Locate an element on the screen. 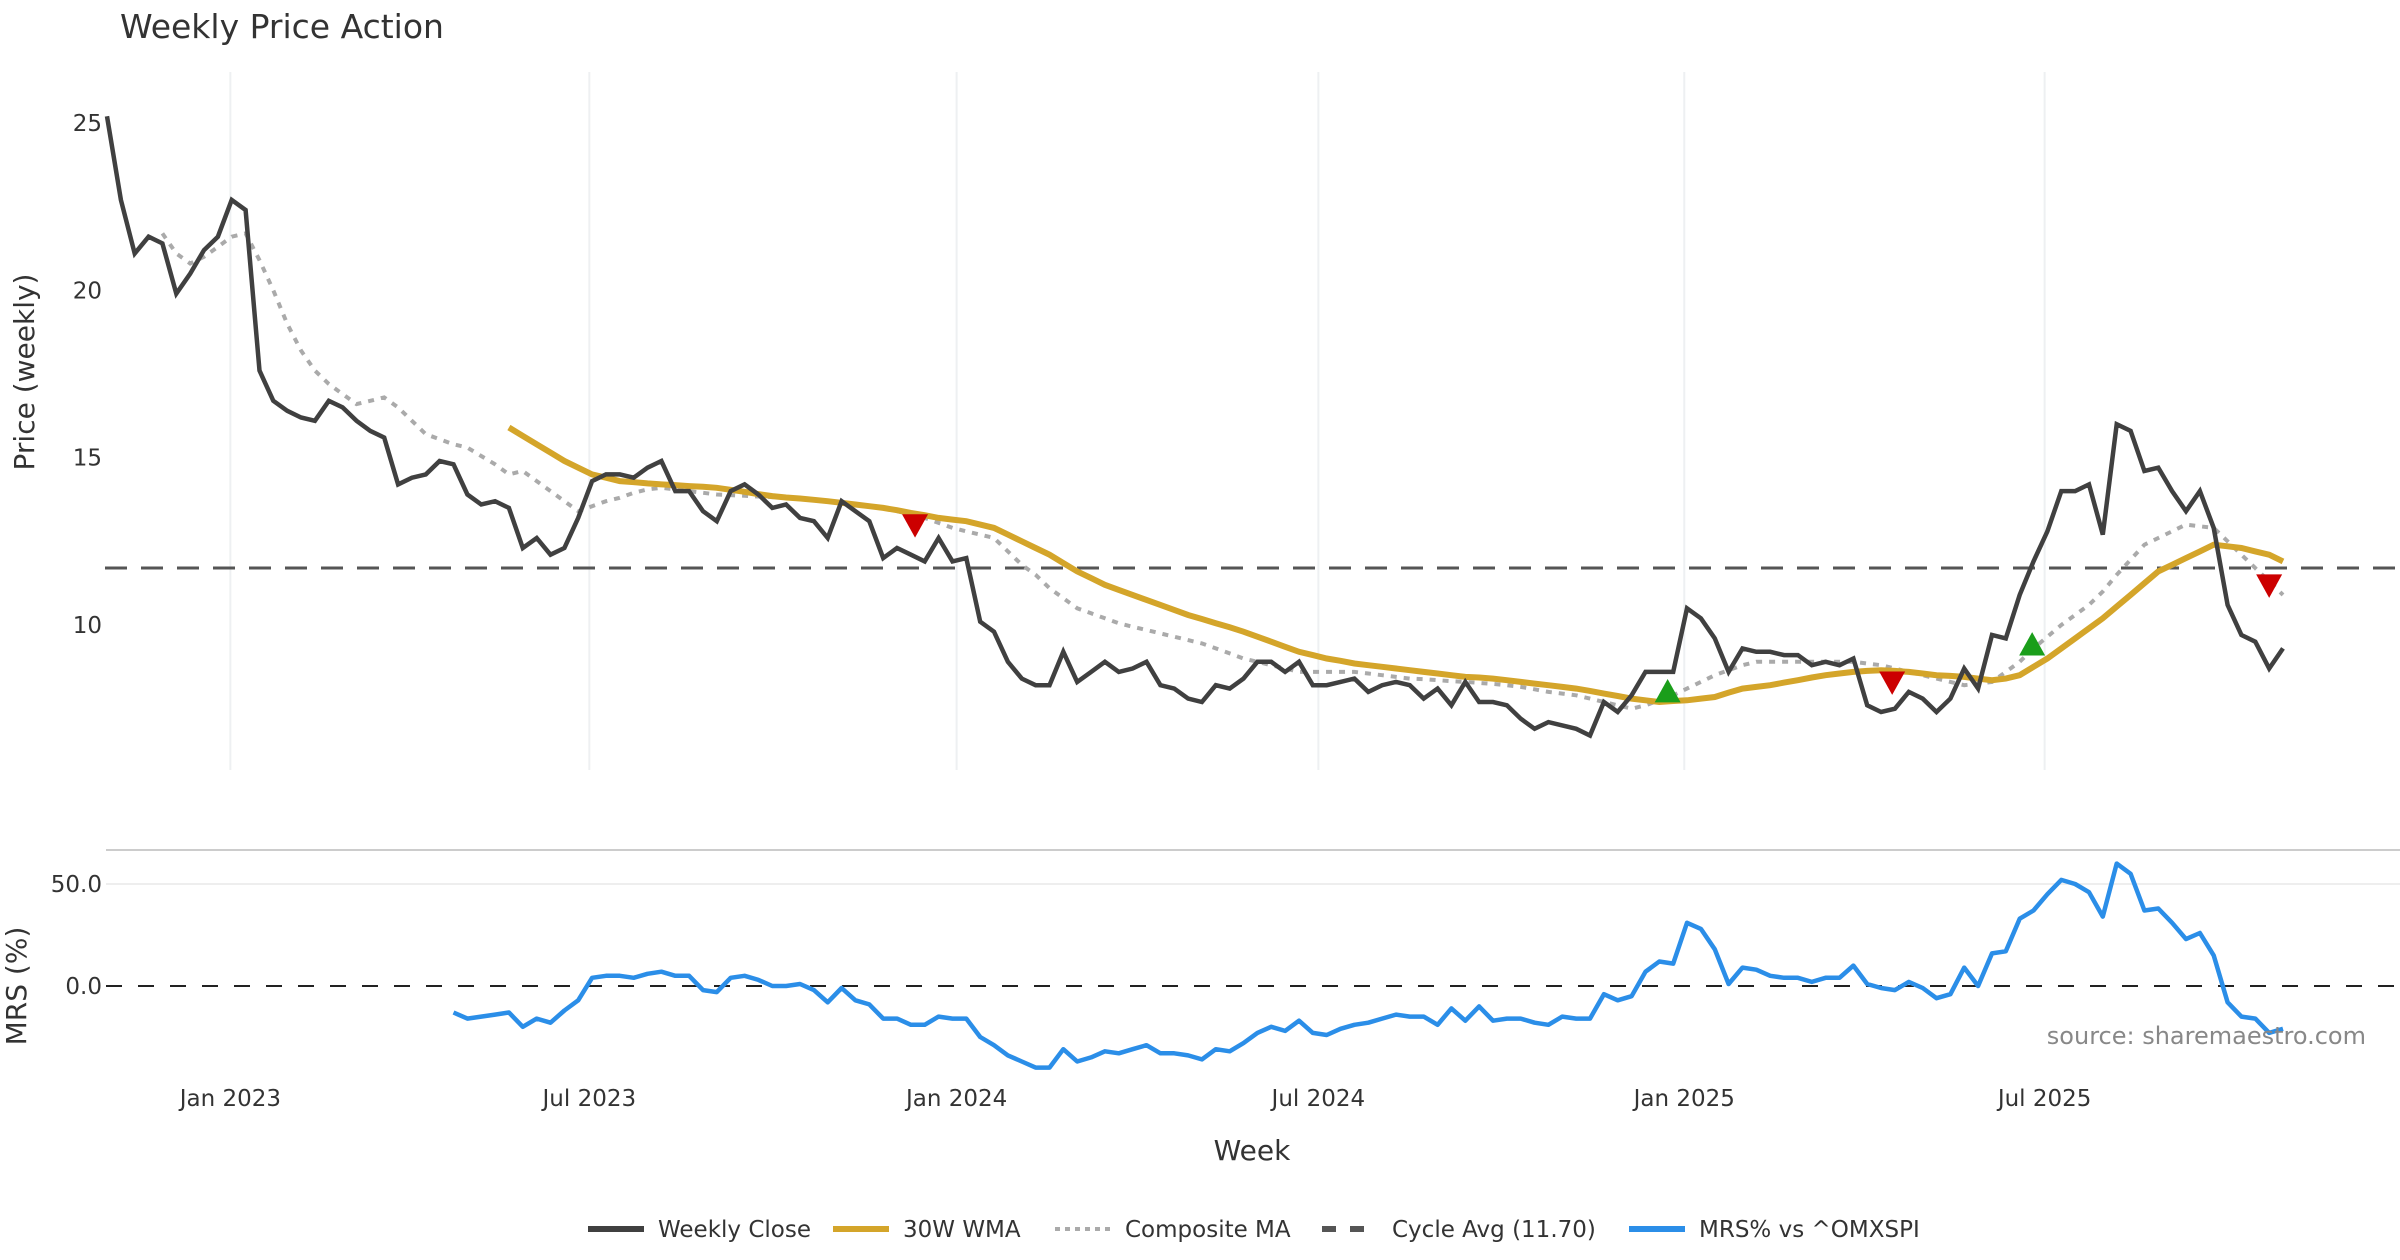 The image size is (2400, 1260). legend-label: Weekly Close is located at coordinates (734, 1230).